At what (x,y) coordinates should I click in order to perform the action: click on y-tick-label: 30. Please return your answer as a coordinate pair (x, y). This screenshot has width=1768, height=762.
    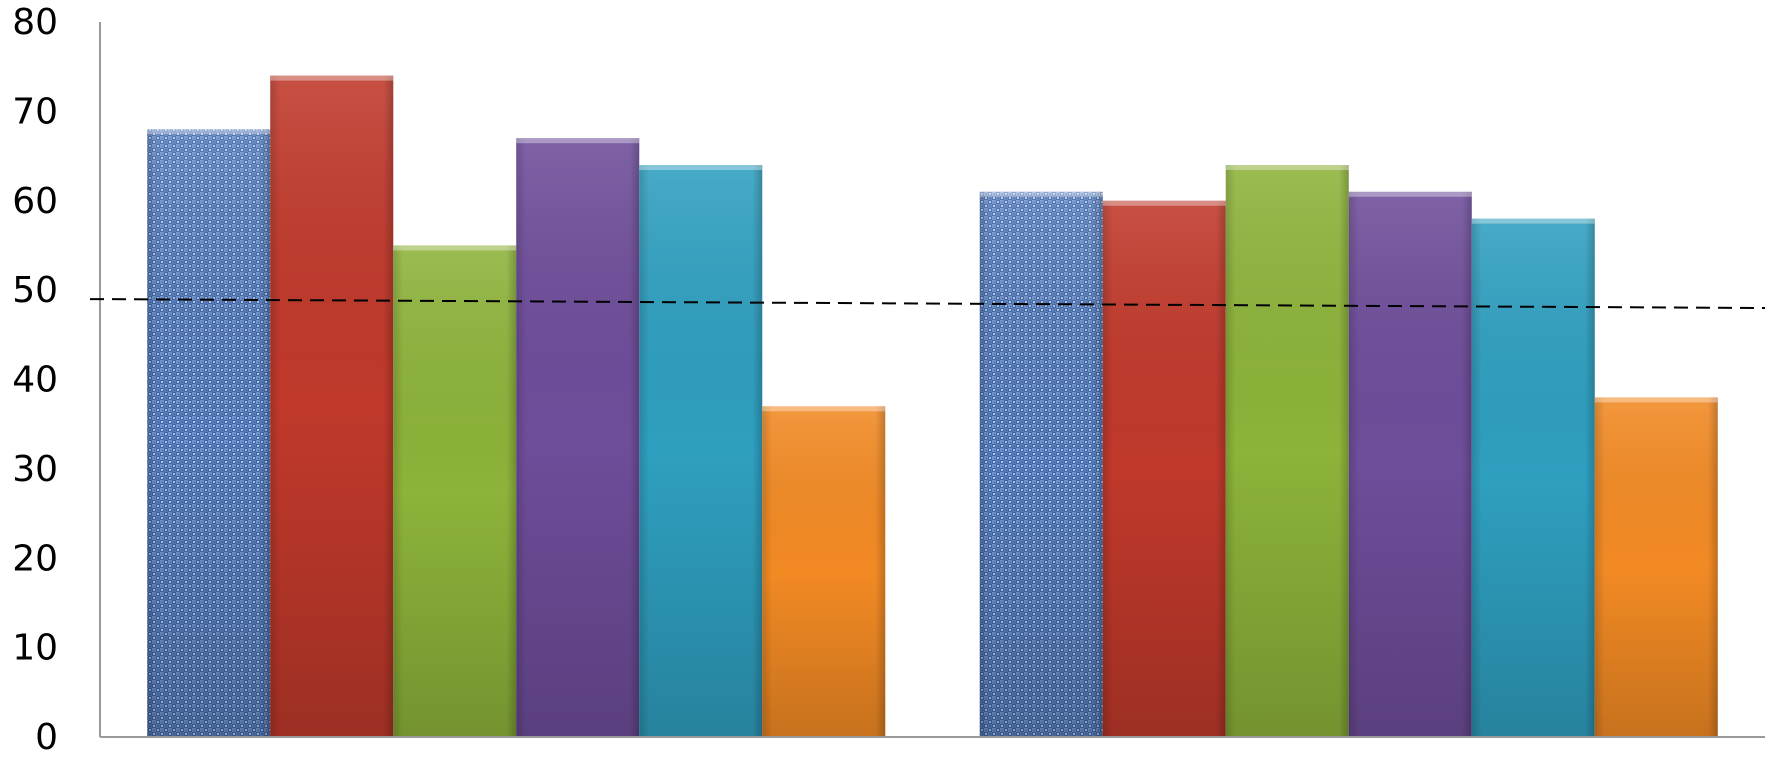
    Looking at the image, I should click on (35, 469).